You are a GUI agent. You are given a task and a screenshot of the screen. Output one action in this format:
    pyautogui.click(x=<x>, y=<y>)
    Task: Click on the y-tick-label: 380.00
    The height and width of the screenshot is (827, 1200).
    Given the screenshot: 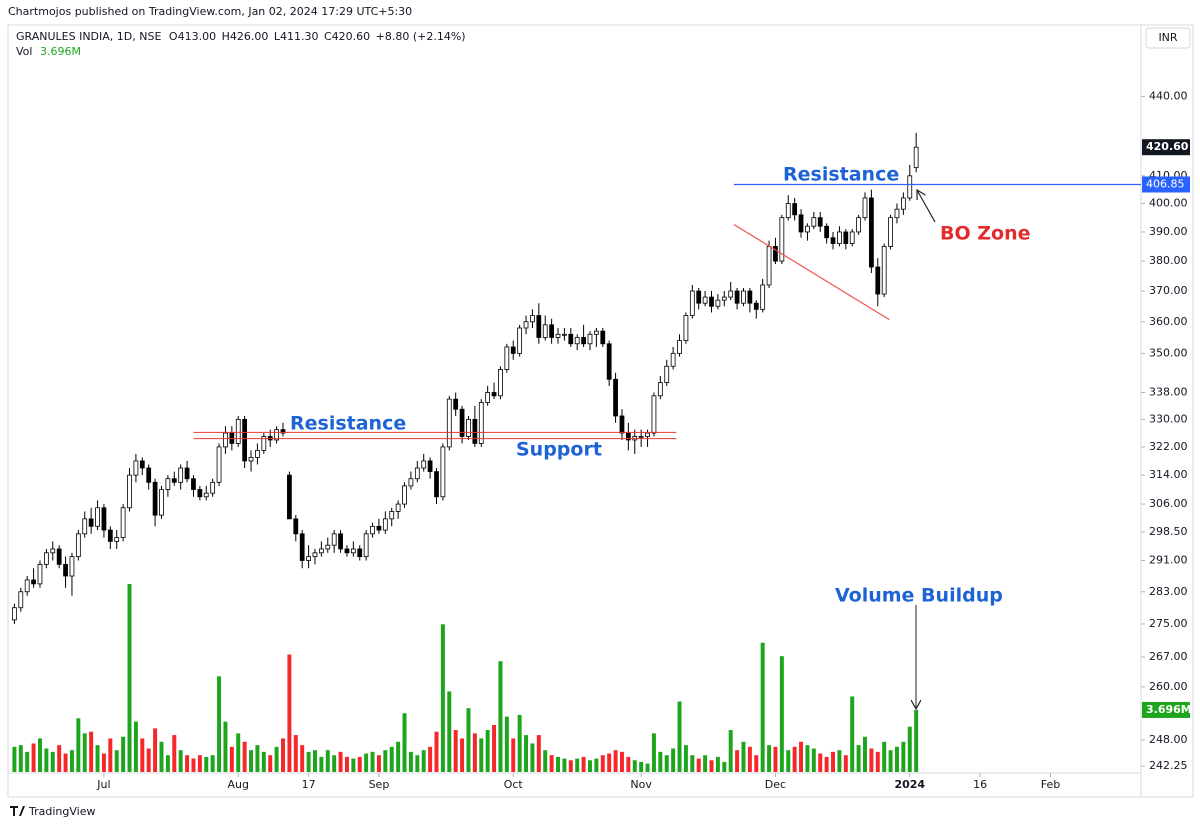 What is the action you would take?
    pyautogui.click(x=1168, y=260)
    